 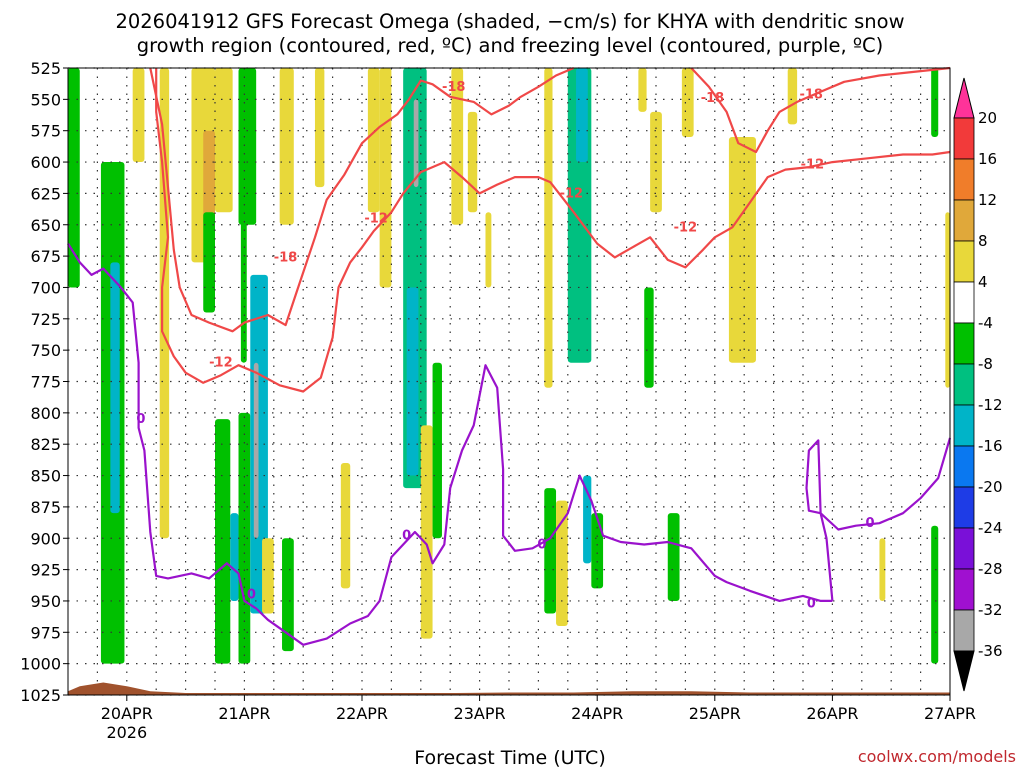 I want to click on colorbar-tick-label: 16, so click(x=987, y=159).